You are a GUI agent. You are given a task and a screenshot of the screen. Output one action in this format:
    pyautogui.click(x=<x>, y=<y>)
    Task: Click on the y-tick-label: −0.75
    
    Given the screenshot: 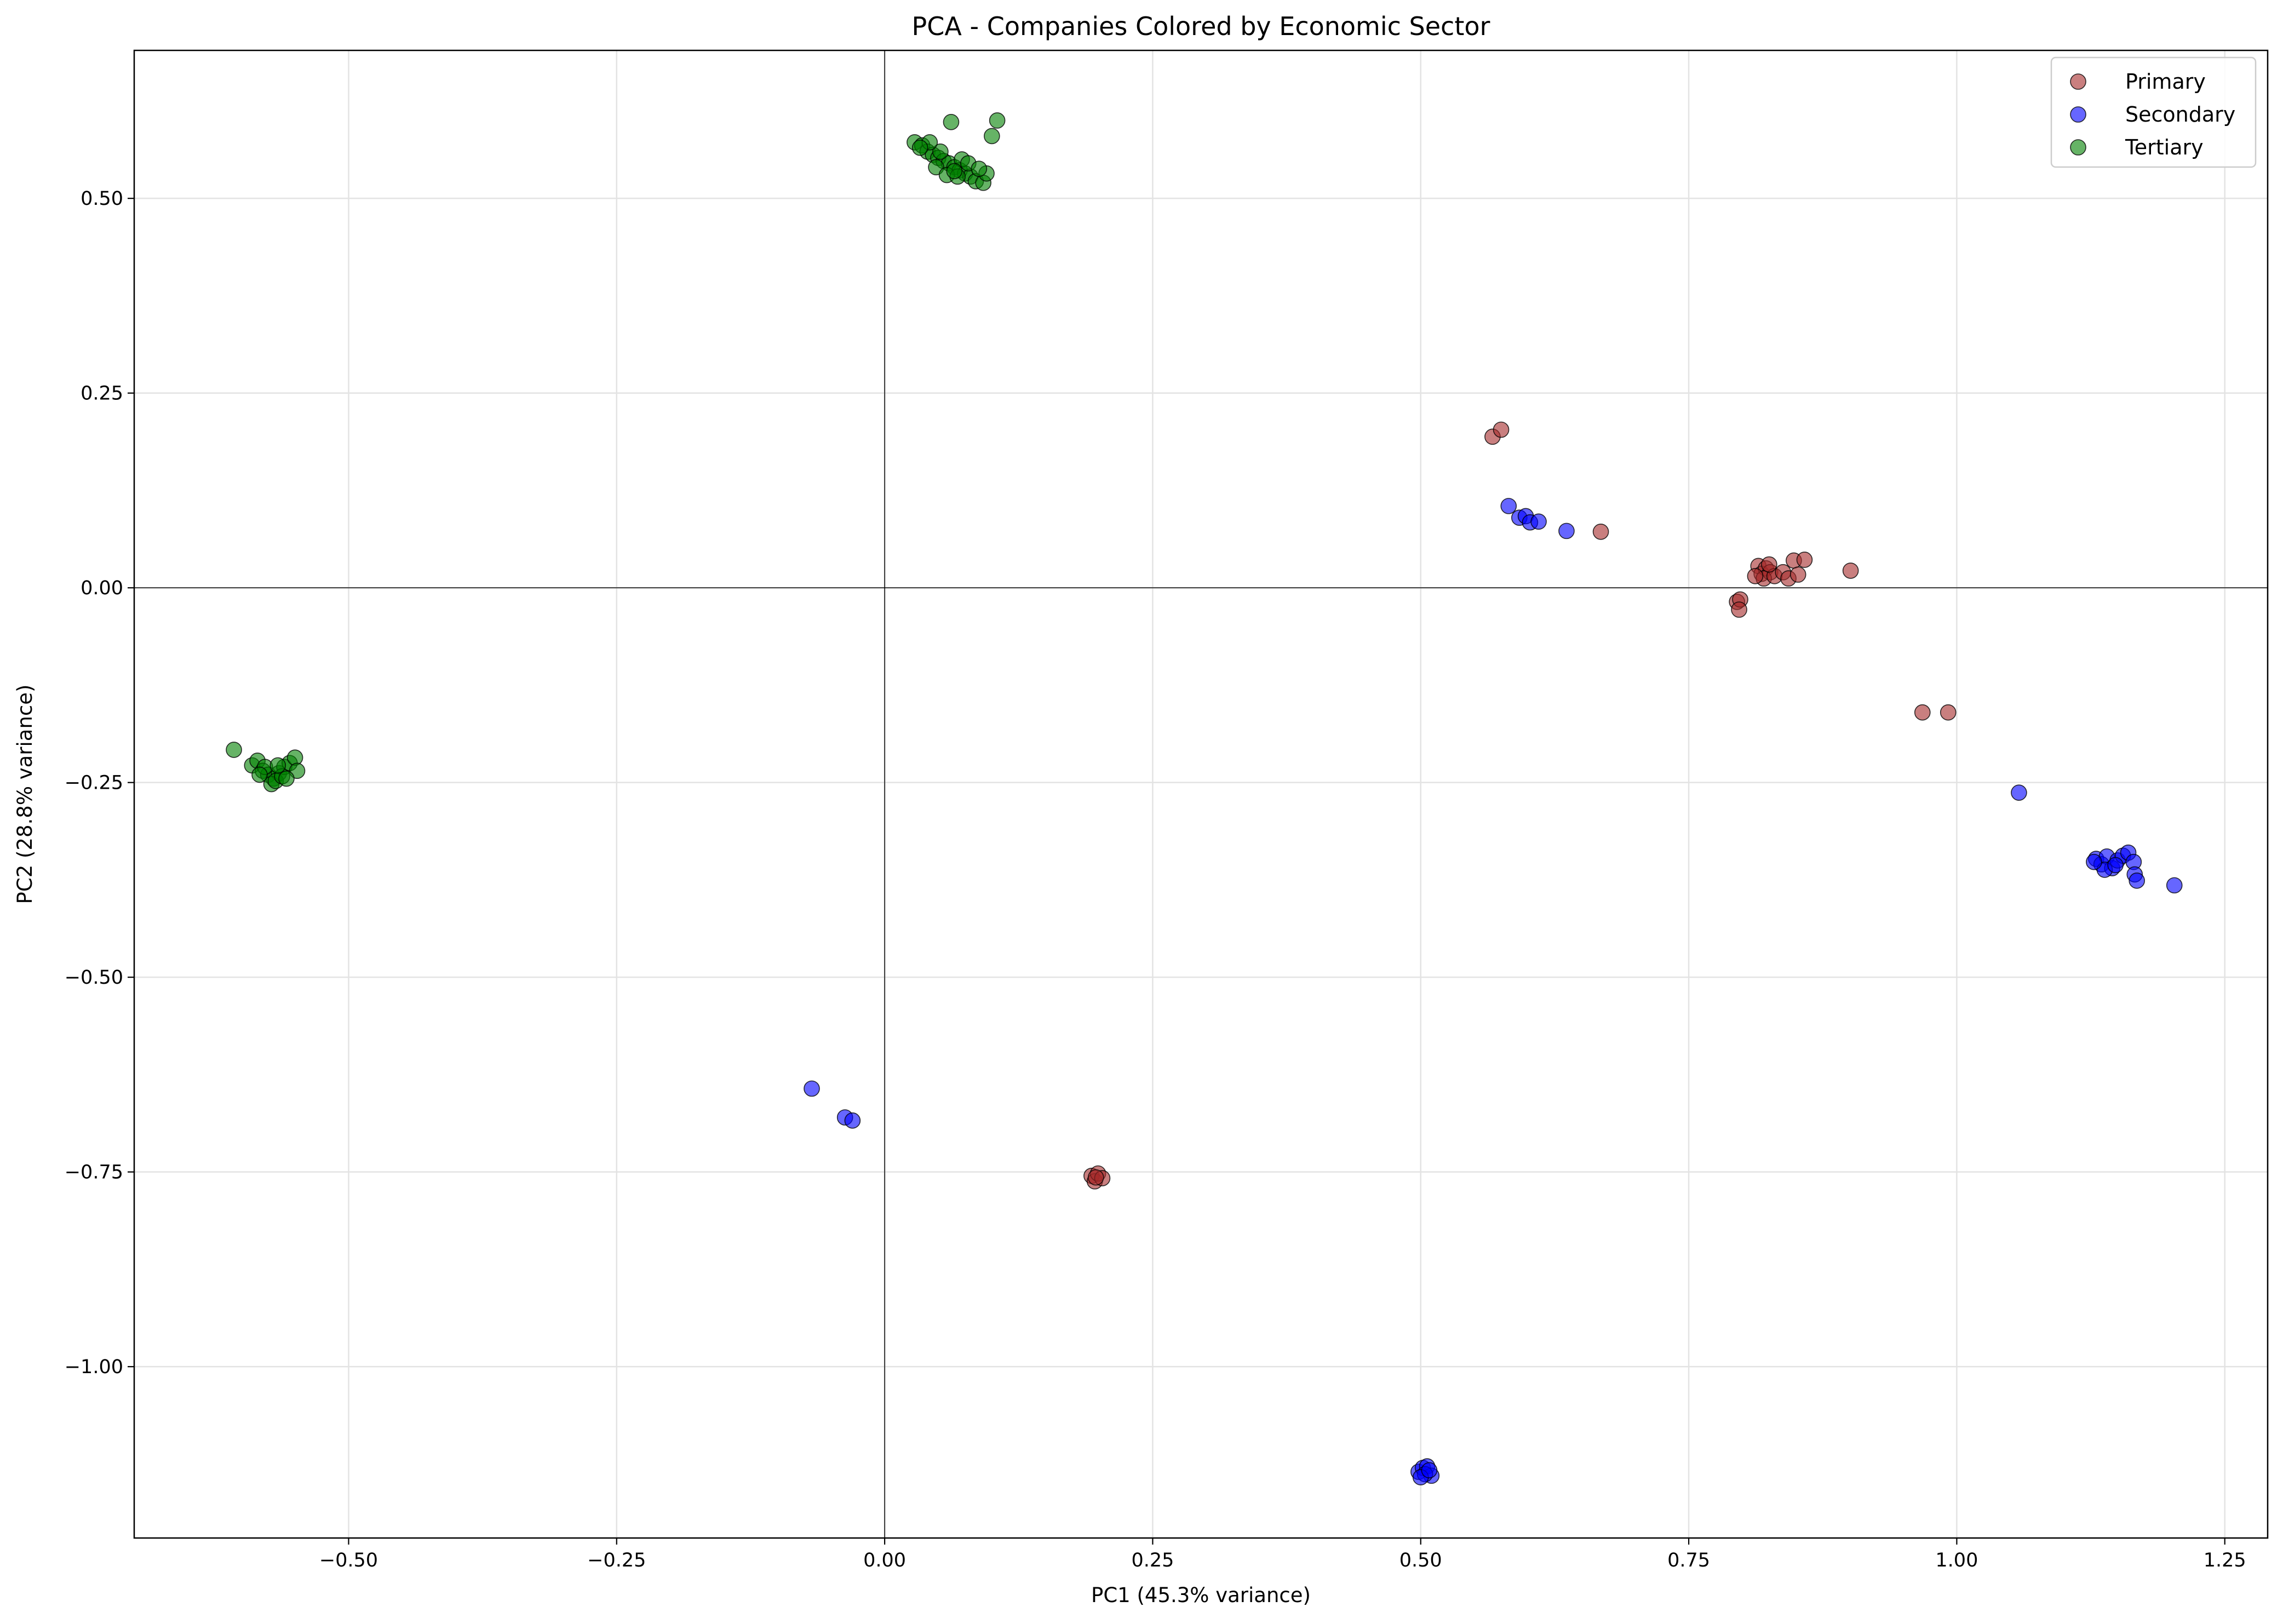 What is the action you would take?
    pyautogui.click(x=94, y=1173)
    